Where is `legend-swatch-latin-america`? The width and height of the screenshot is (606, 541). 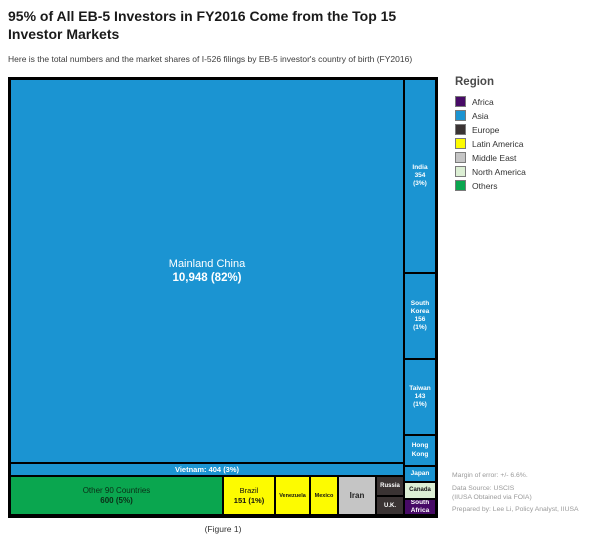
legend-swatch-latin-america is located at coordinates (460, 143).